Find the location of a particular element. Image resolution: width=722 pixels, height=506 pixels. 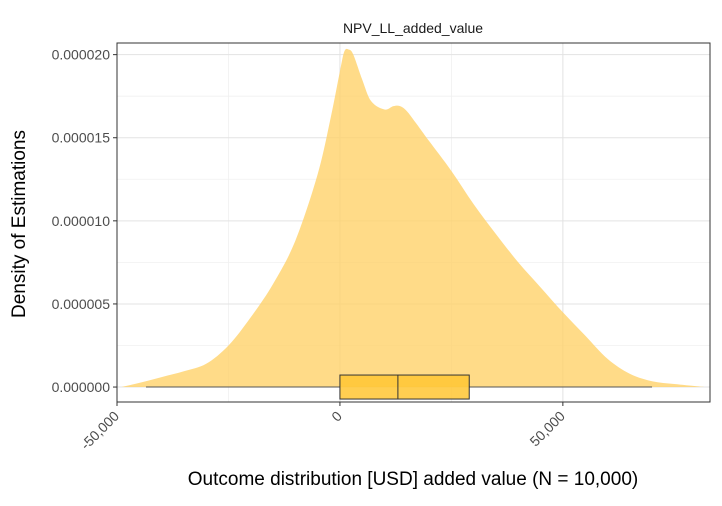

y-tick-label: 0.000020 is located at coordinates (81, 55).